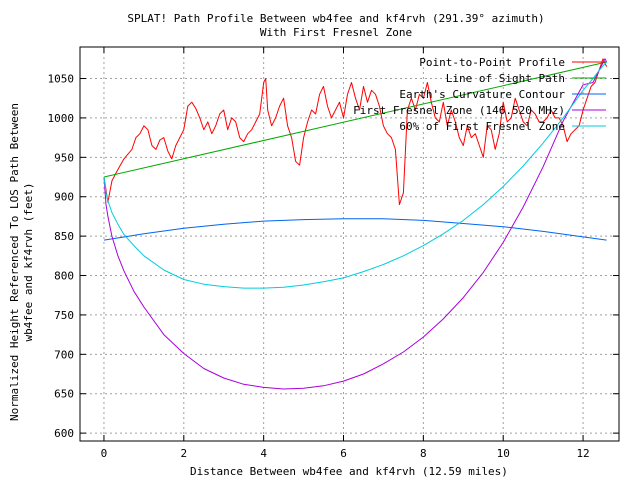 This screenshot has height=480, width=640. I want to click on y-tick-label: 900, so click(64, 197).